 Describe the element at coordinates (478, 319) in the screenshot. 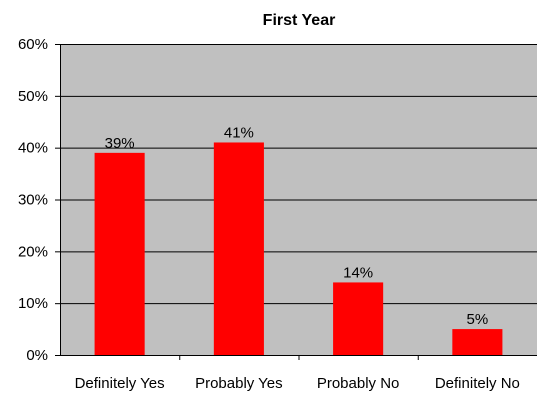

I see `data-label: 5%` at that location.